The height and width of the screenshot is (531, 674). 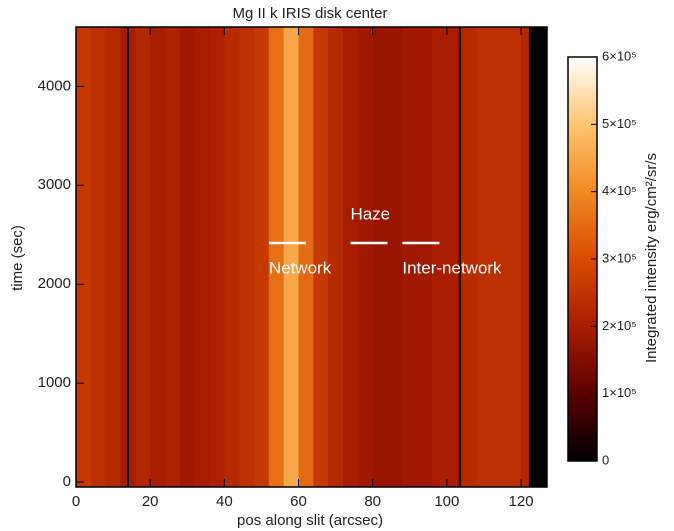 What do you see at coordinates (370, 213) in the screenshot?
I see `annotation-text: Haze` at bounding box center [370, 213].